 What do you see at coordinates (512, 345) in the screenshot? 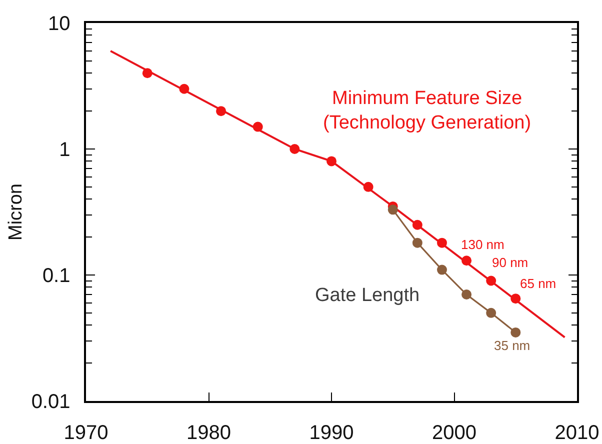
I see `annotation: 35 nm` at bounding box center [512, 345].